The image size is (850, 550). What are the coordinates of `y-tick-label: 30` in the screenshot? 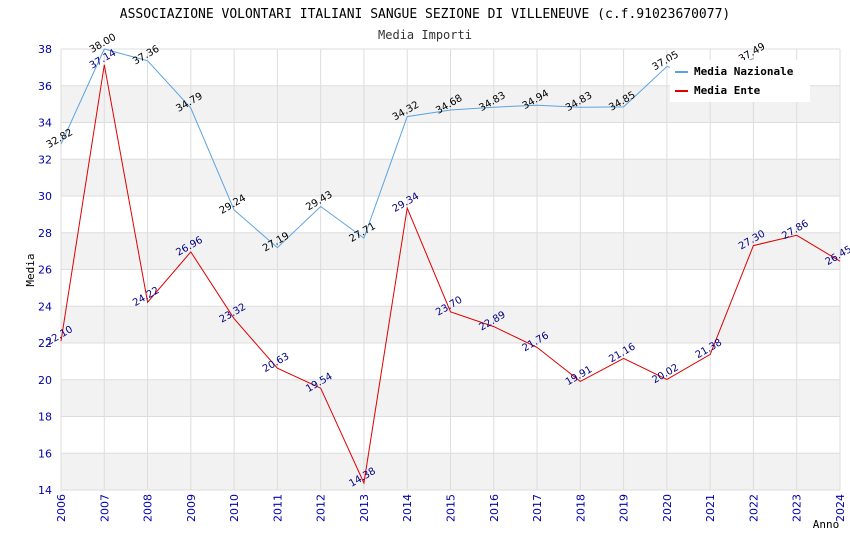 It's located at (45, 196).